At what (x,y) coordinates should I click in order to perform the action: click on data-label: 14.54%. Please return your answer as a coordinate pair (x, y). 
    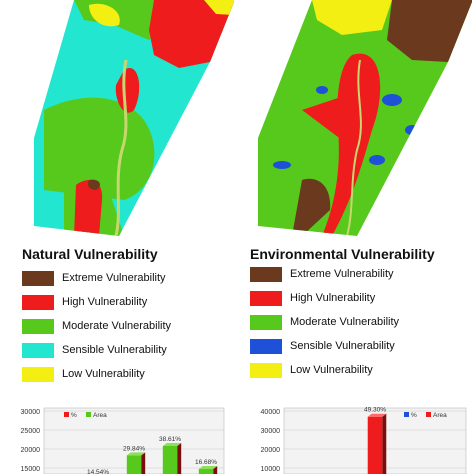
    Looking at the image, I should click on (98, 471).